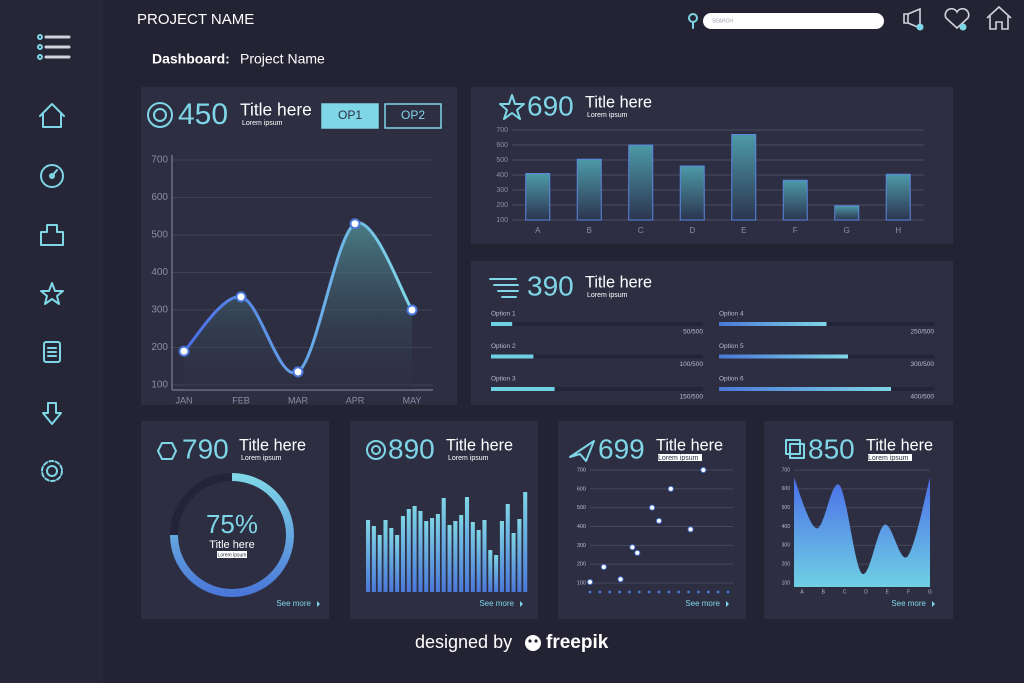  Describe the element at coordinates (866, 592) in the screenshot. I see `x-tick-label: D` at that location.